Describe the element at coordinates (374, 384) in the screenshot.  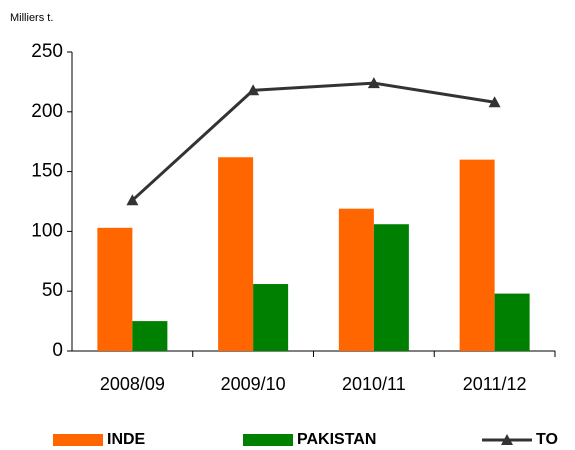
I see `x-tick-label: 2010/11` at that location.